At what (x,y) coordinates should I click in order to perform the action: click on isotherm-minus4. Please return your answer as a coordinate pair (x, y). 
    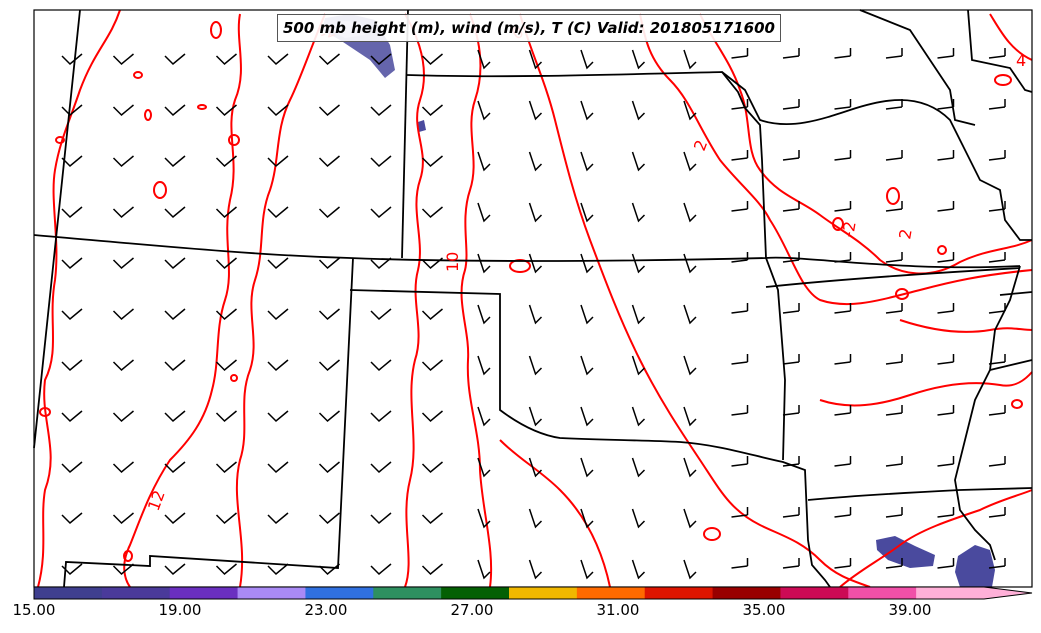
    Looking at the image, I should click on (1011, 37).